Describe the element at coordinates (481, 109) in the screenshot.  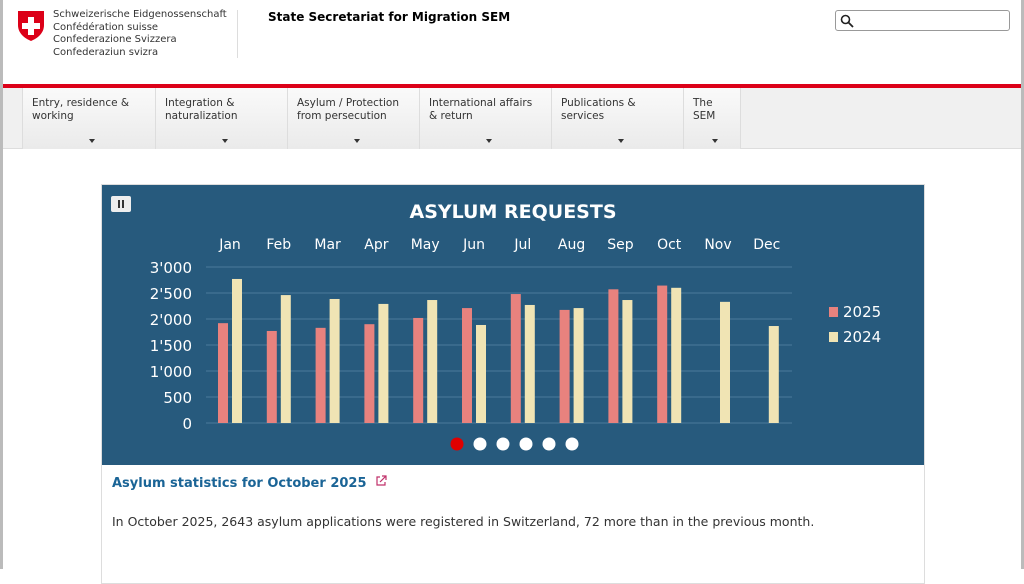
I see `nav-label: International affairs & return` at that location.